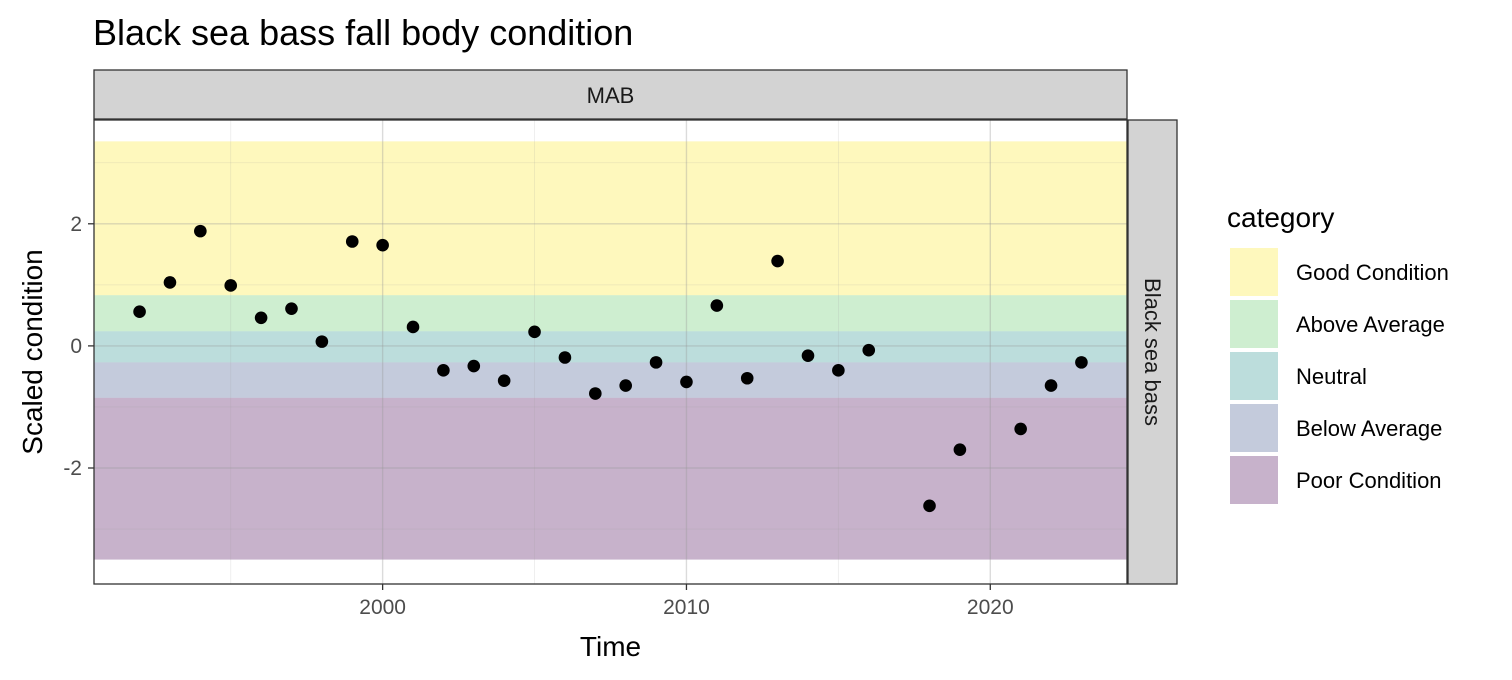 The height and width of the screenshot is (680, 1512). I want to click on legend-title: category, so click(1280, 217).